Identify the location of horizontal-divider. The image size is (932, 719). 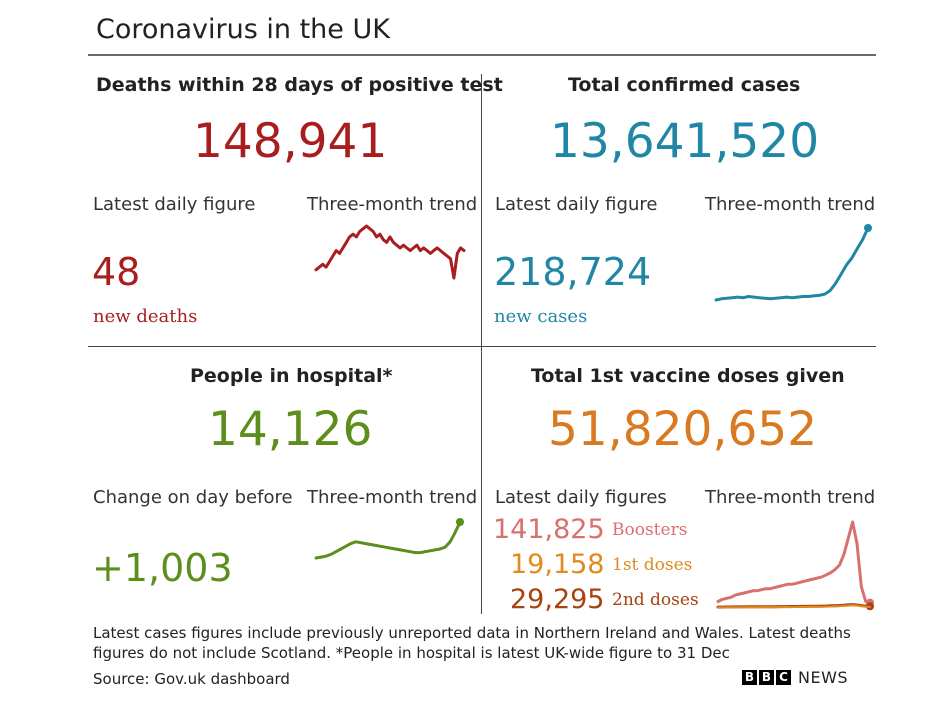
(482, 346).